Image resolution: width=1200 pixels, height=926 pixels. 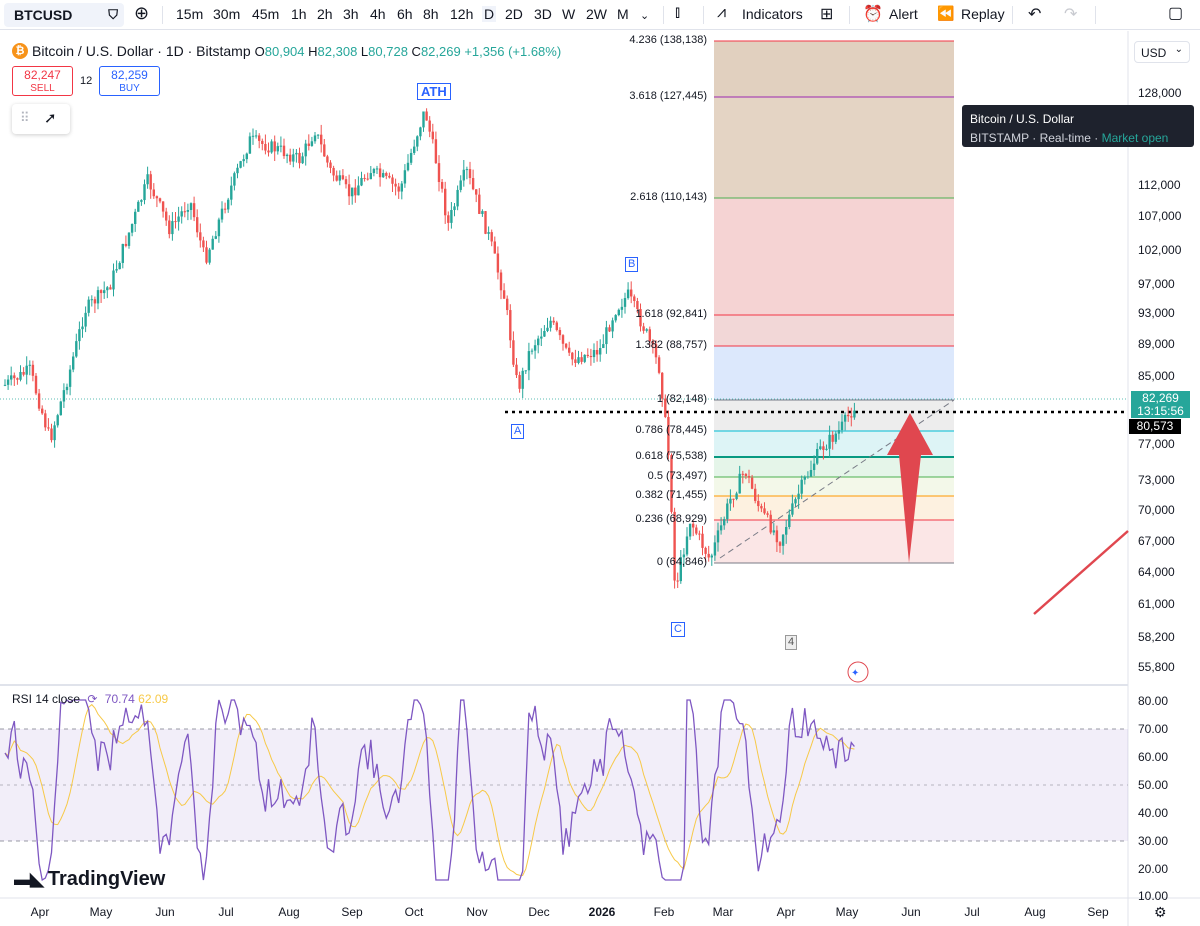 I want to click on interval-1d: D, so click(x=489, y=14).